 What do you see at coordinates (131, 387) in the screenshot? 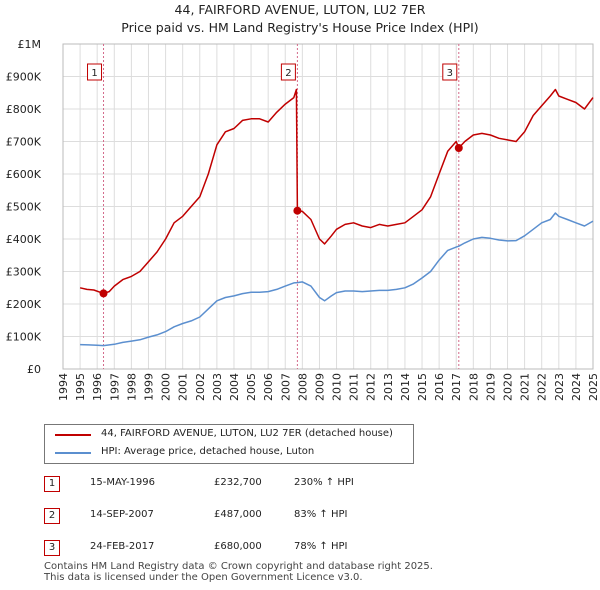
I see `x-tick-label: 1998` at bounding box center [131, 387].